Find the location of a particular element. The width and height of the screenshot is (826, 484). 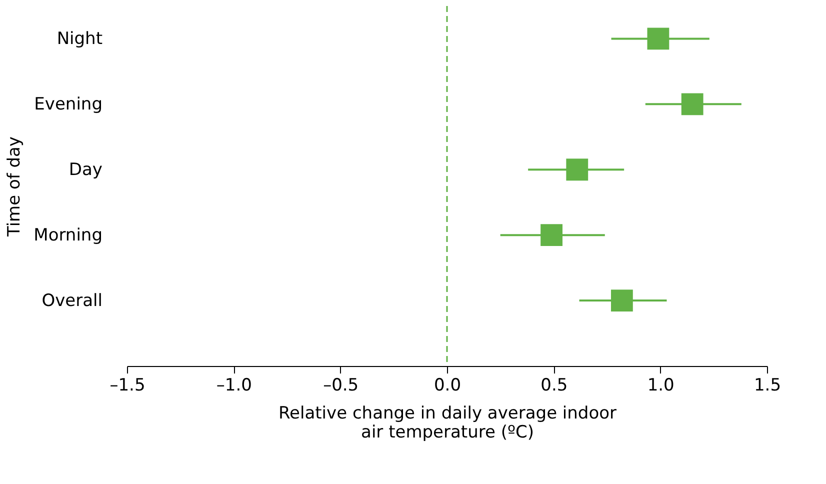

y-tick-label: Overall is located at coordinates (72, 301).